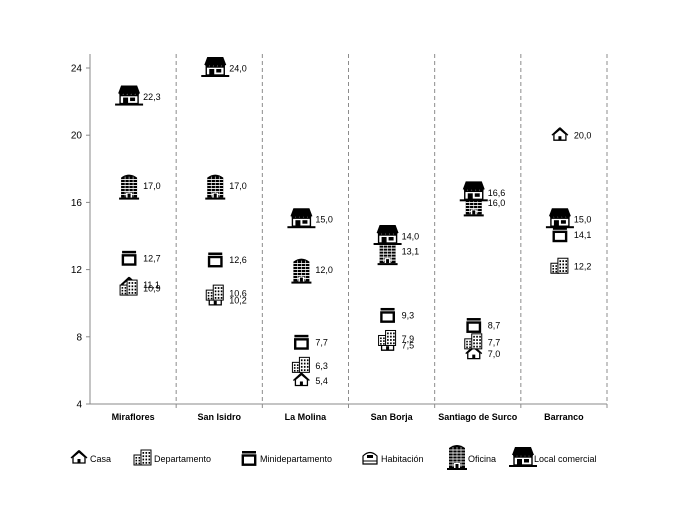 This screenshot has width=698, height=516. I want to click on data-point: 12,2, so click(571, 265).